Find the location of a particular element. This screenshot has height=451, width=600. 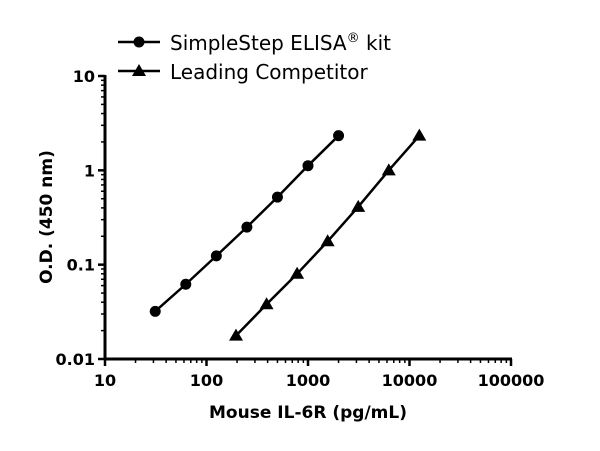

x-tick-label: 10000 is located at coordinates (410, 380).